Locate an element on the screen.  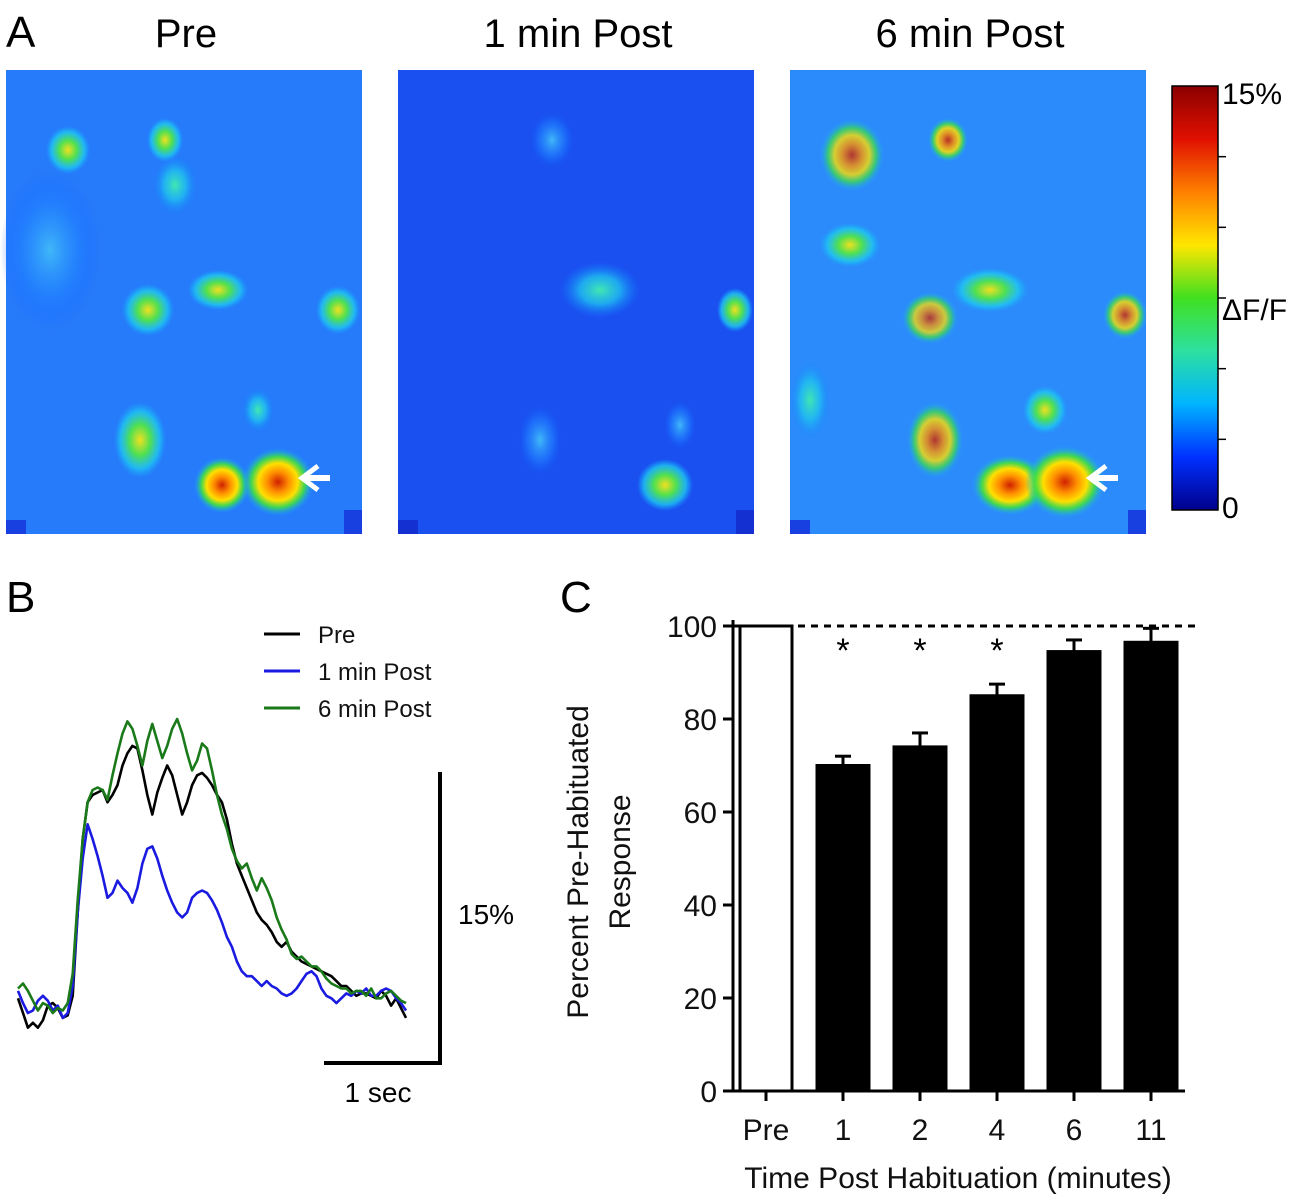
colorbar-max-label: 15% is located at coordinates (1252, 94).